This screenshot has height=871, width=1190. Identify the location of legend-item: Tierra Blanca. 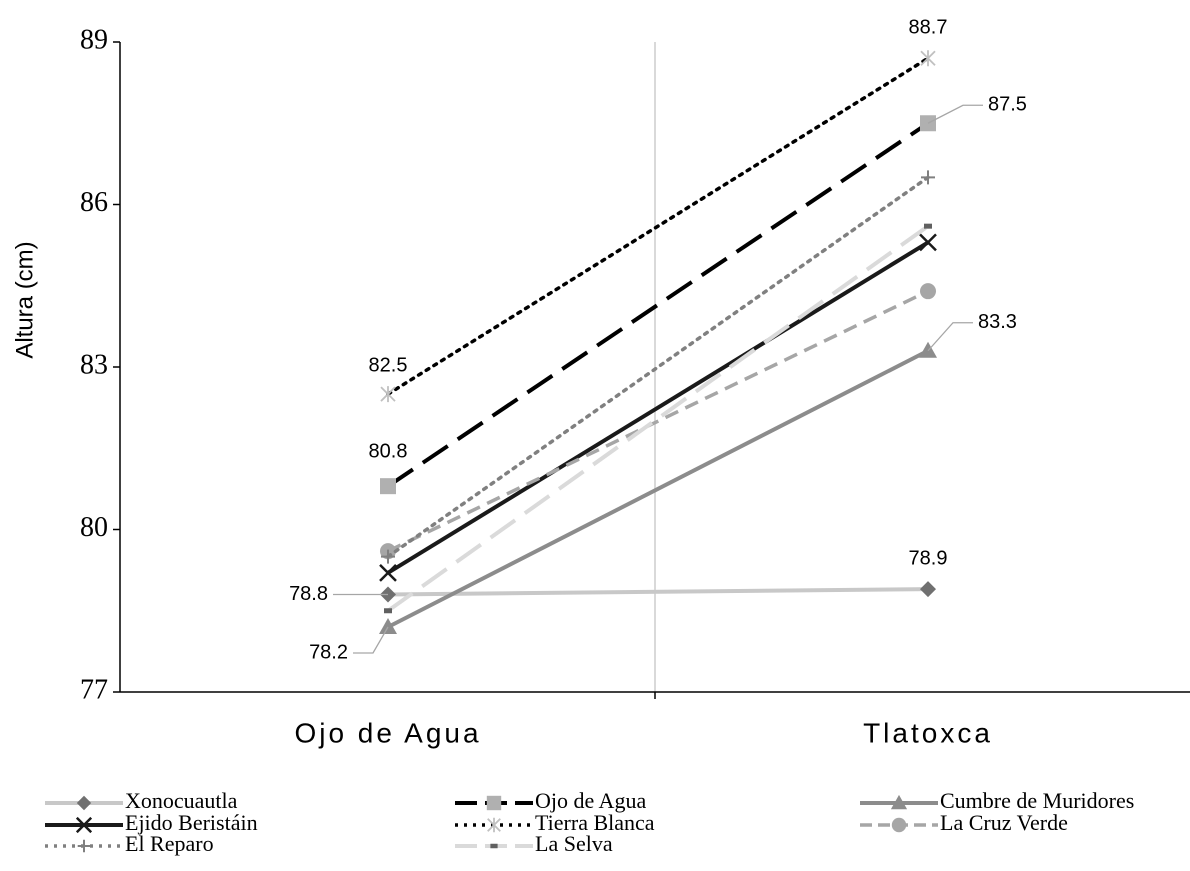
(555, 822).